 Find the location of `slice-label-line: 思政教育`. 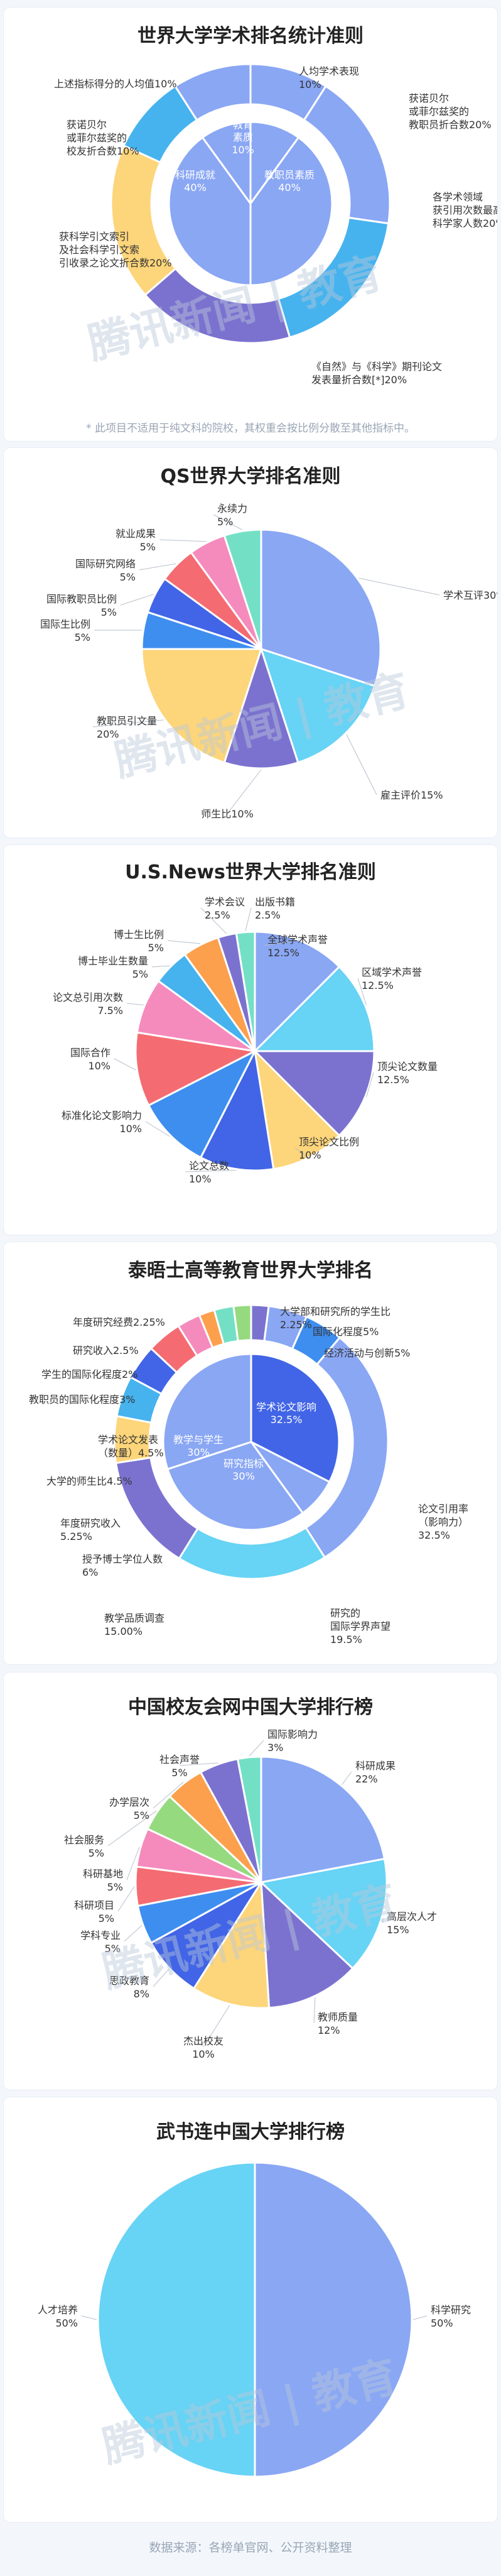

slice-label-line: 思政教育 is located at coordinates (129, 1981).